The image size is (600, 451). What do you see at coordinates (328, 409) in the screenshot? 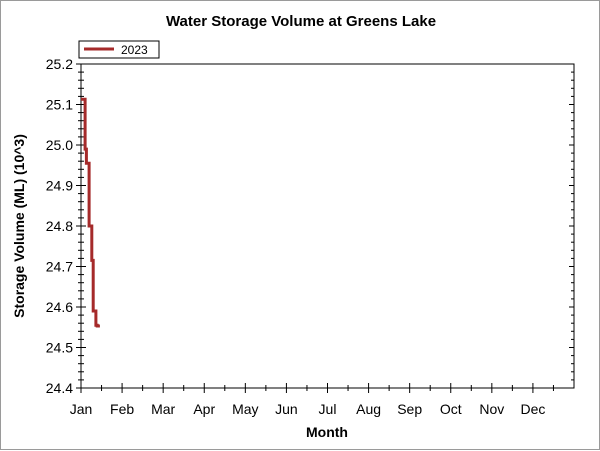
I see `x-tick-label: Jul` at bounding box center [328, 409].